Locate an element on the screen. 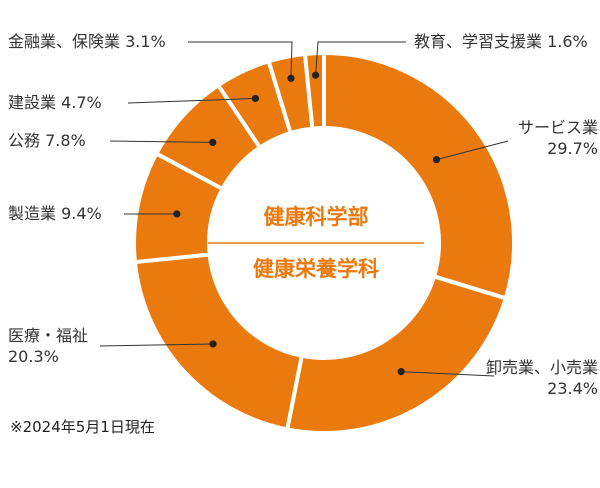  slice-label-4: 製造業 9.4% is located at coordinates (55, 213).